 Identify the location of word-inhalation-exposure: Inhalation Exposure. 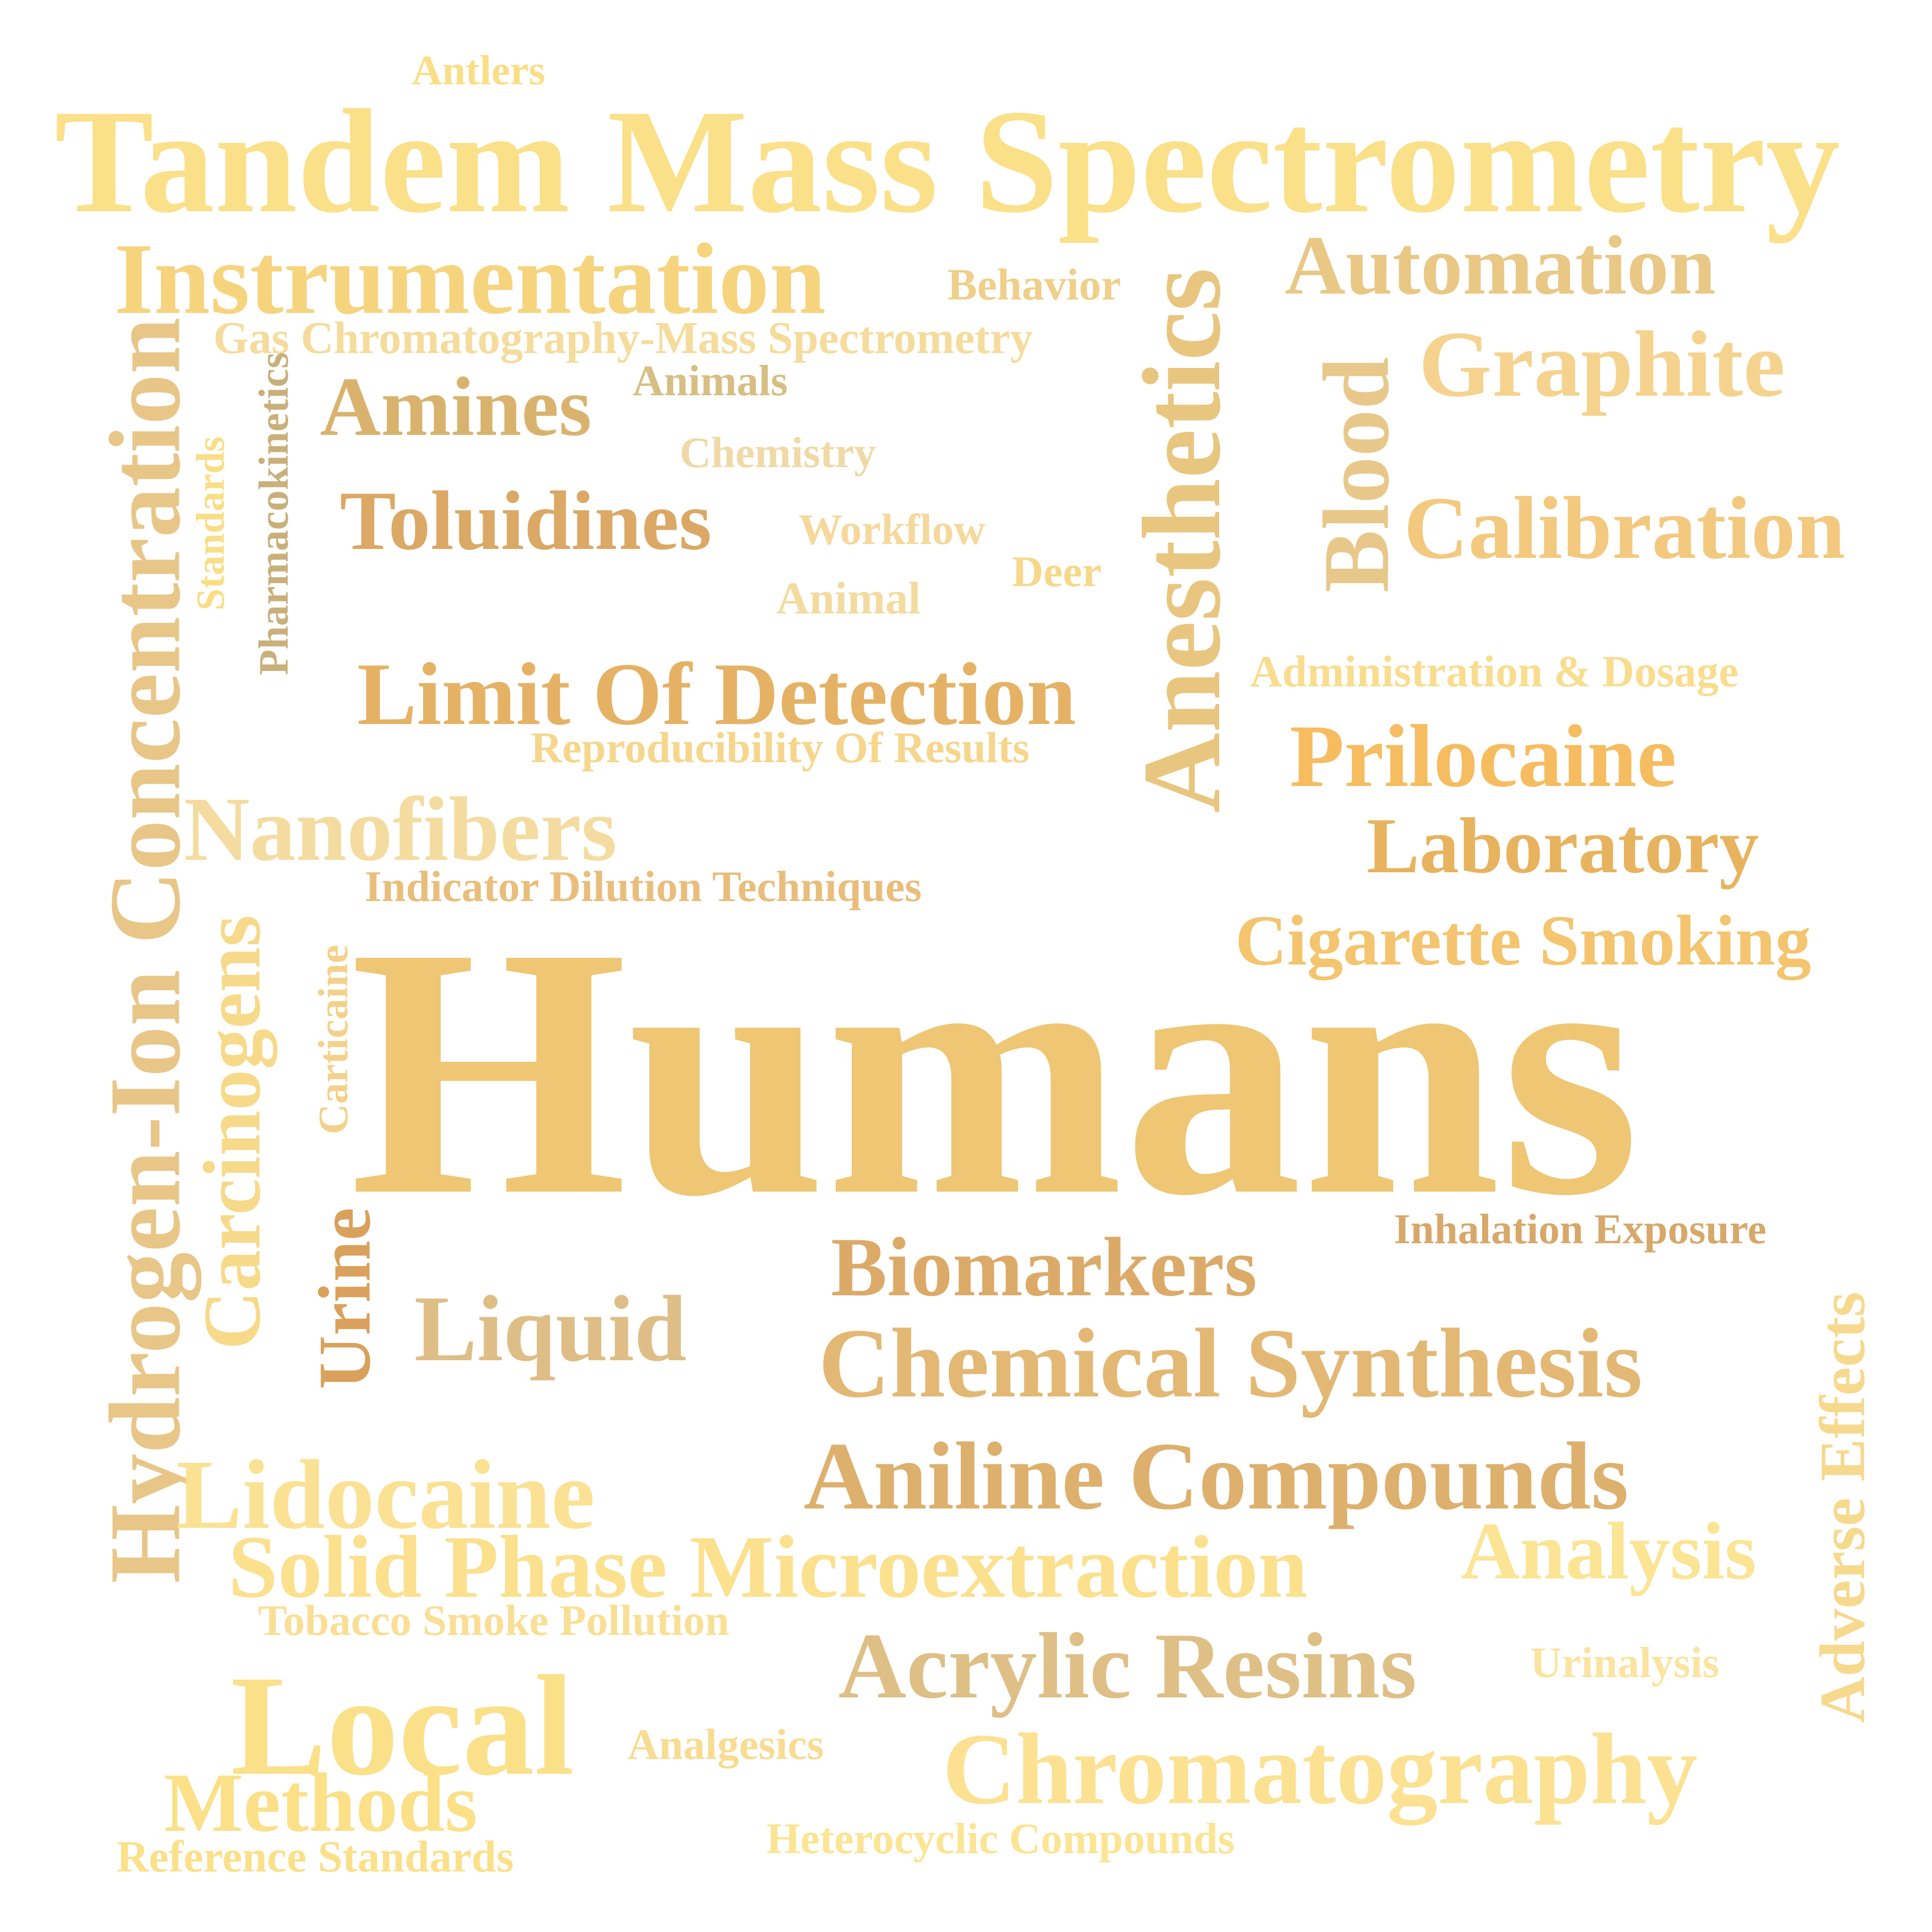
(1580, 1229).